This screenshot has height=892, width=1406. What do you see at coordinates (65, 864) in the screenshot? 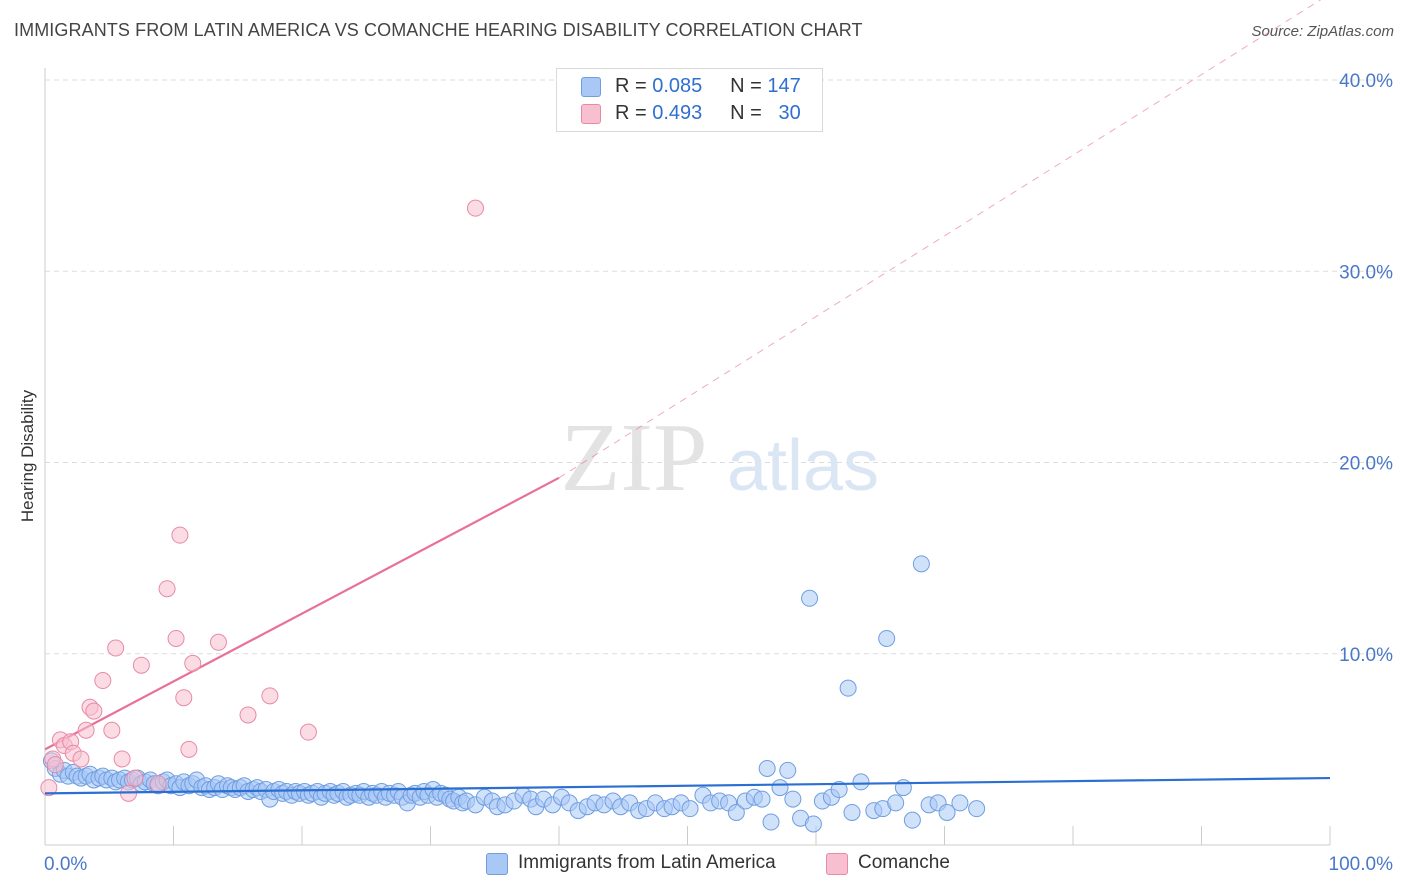
I see `x-tick-label: 0.0%` at bounding box center [65, 864].